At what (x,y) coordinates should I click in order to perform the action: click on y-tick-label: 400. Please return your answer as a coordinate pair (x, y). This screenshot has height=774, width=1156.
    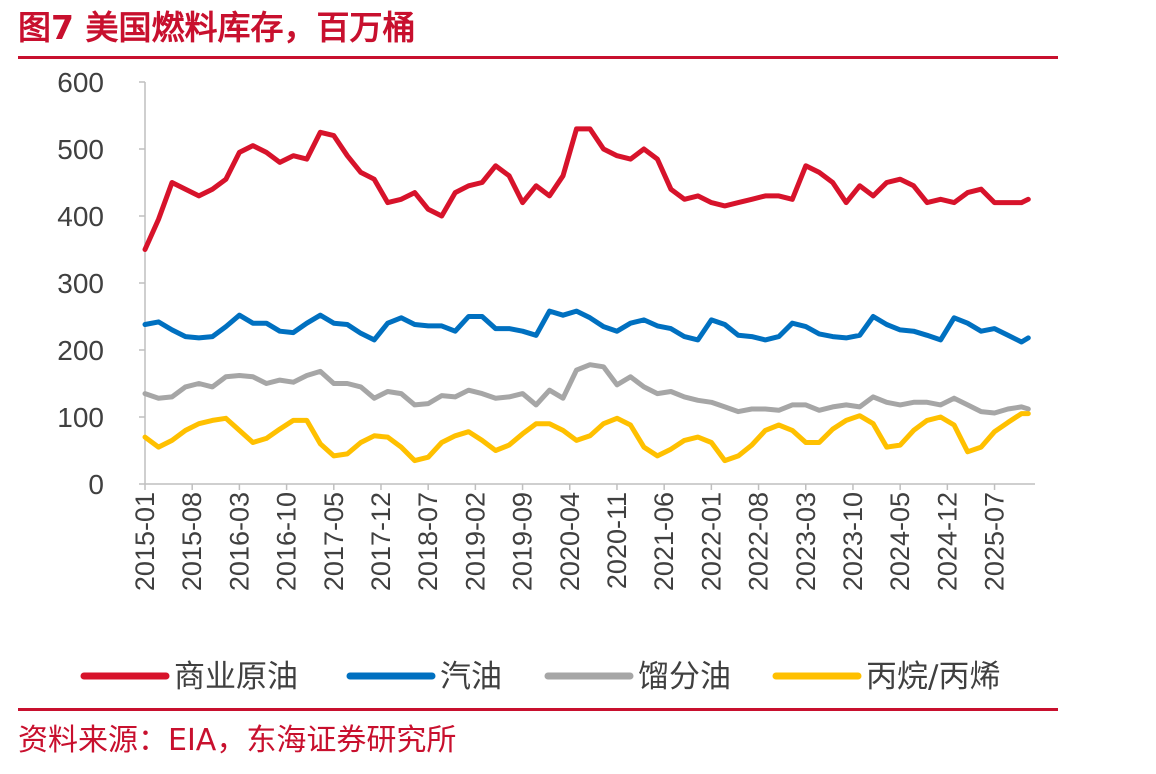
    Looking at the image, I should click on (80, 216).